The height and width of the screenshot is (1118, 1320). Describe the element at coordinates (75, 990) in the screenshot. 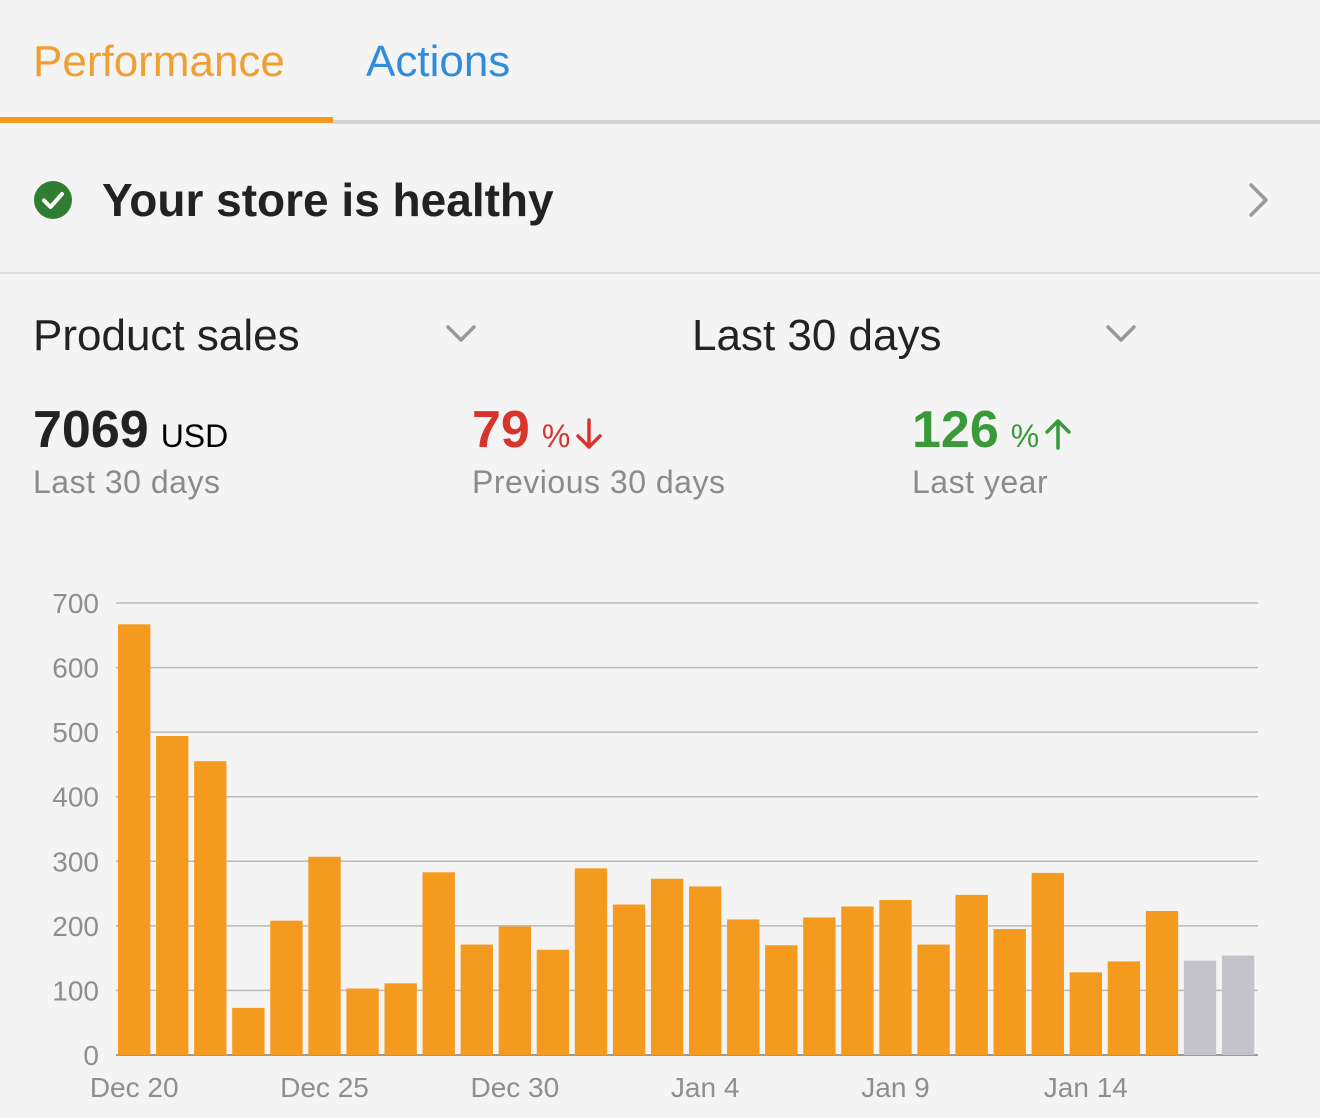

I see `y-tick-label: 100` at that location.